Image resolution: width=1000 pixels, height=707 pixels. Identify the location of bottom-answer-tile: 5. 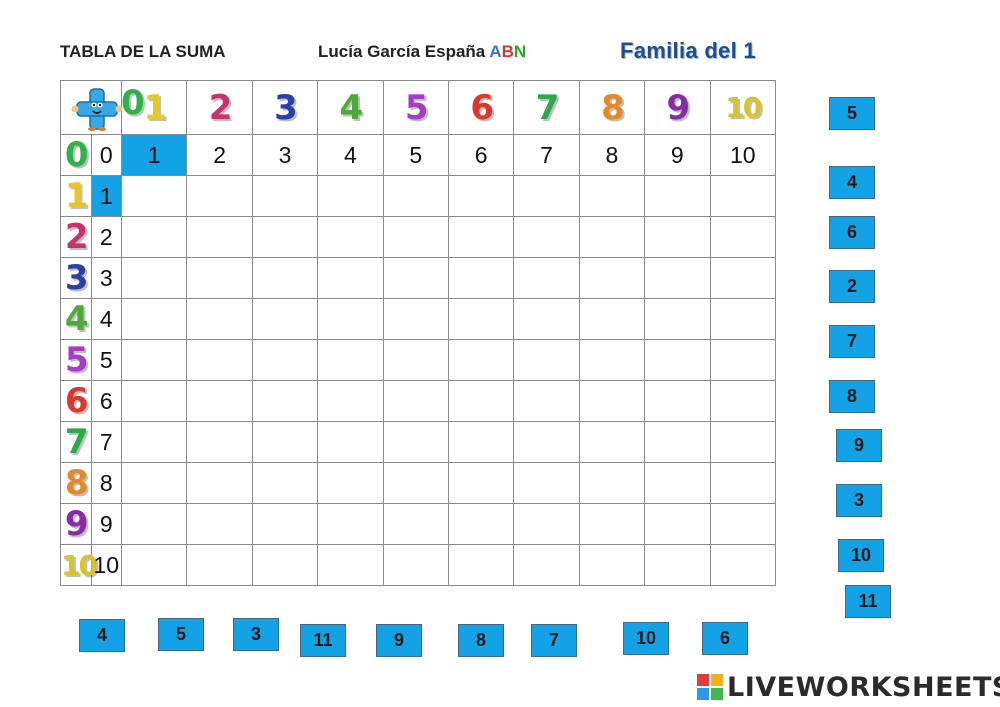
(181, 634).